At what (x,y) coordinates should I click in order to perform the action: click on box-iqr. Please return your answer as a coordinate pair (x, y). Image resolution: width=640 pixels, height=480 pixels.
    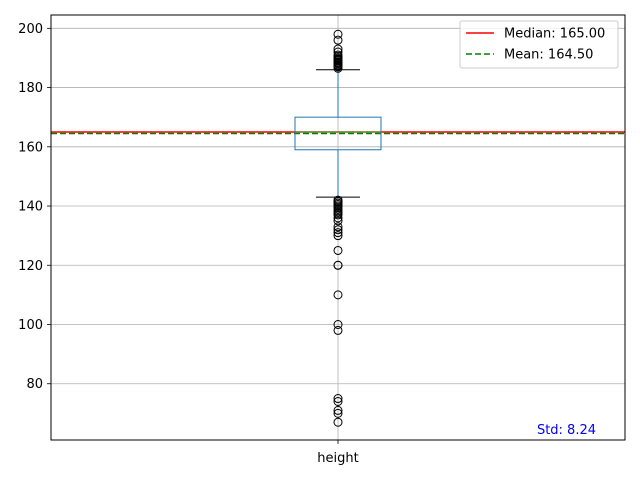
    Looking at the image, I should click on (338, 133).